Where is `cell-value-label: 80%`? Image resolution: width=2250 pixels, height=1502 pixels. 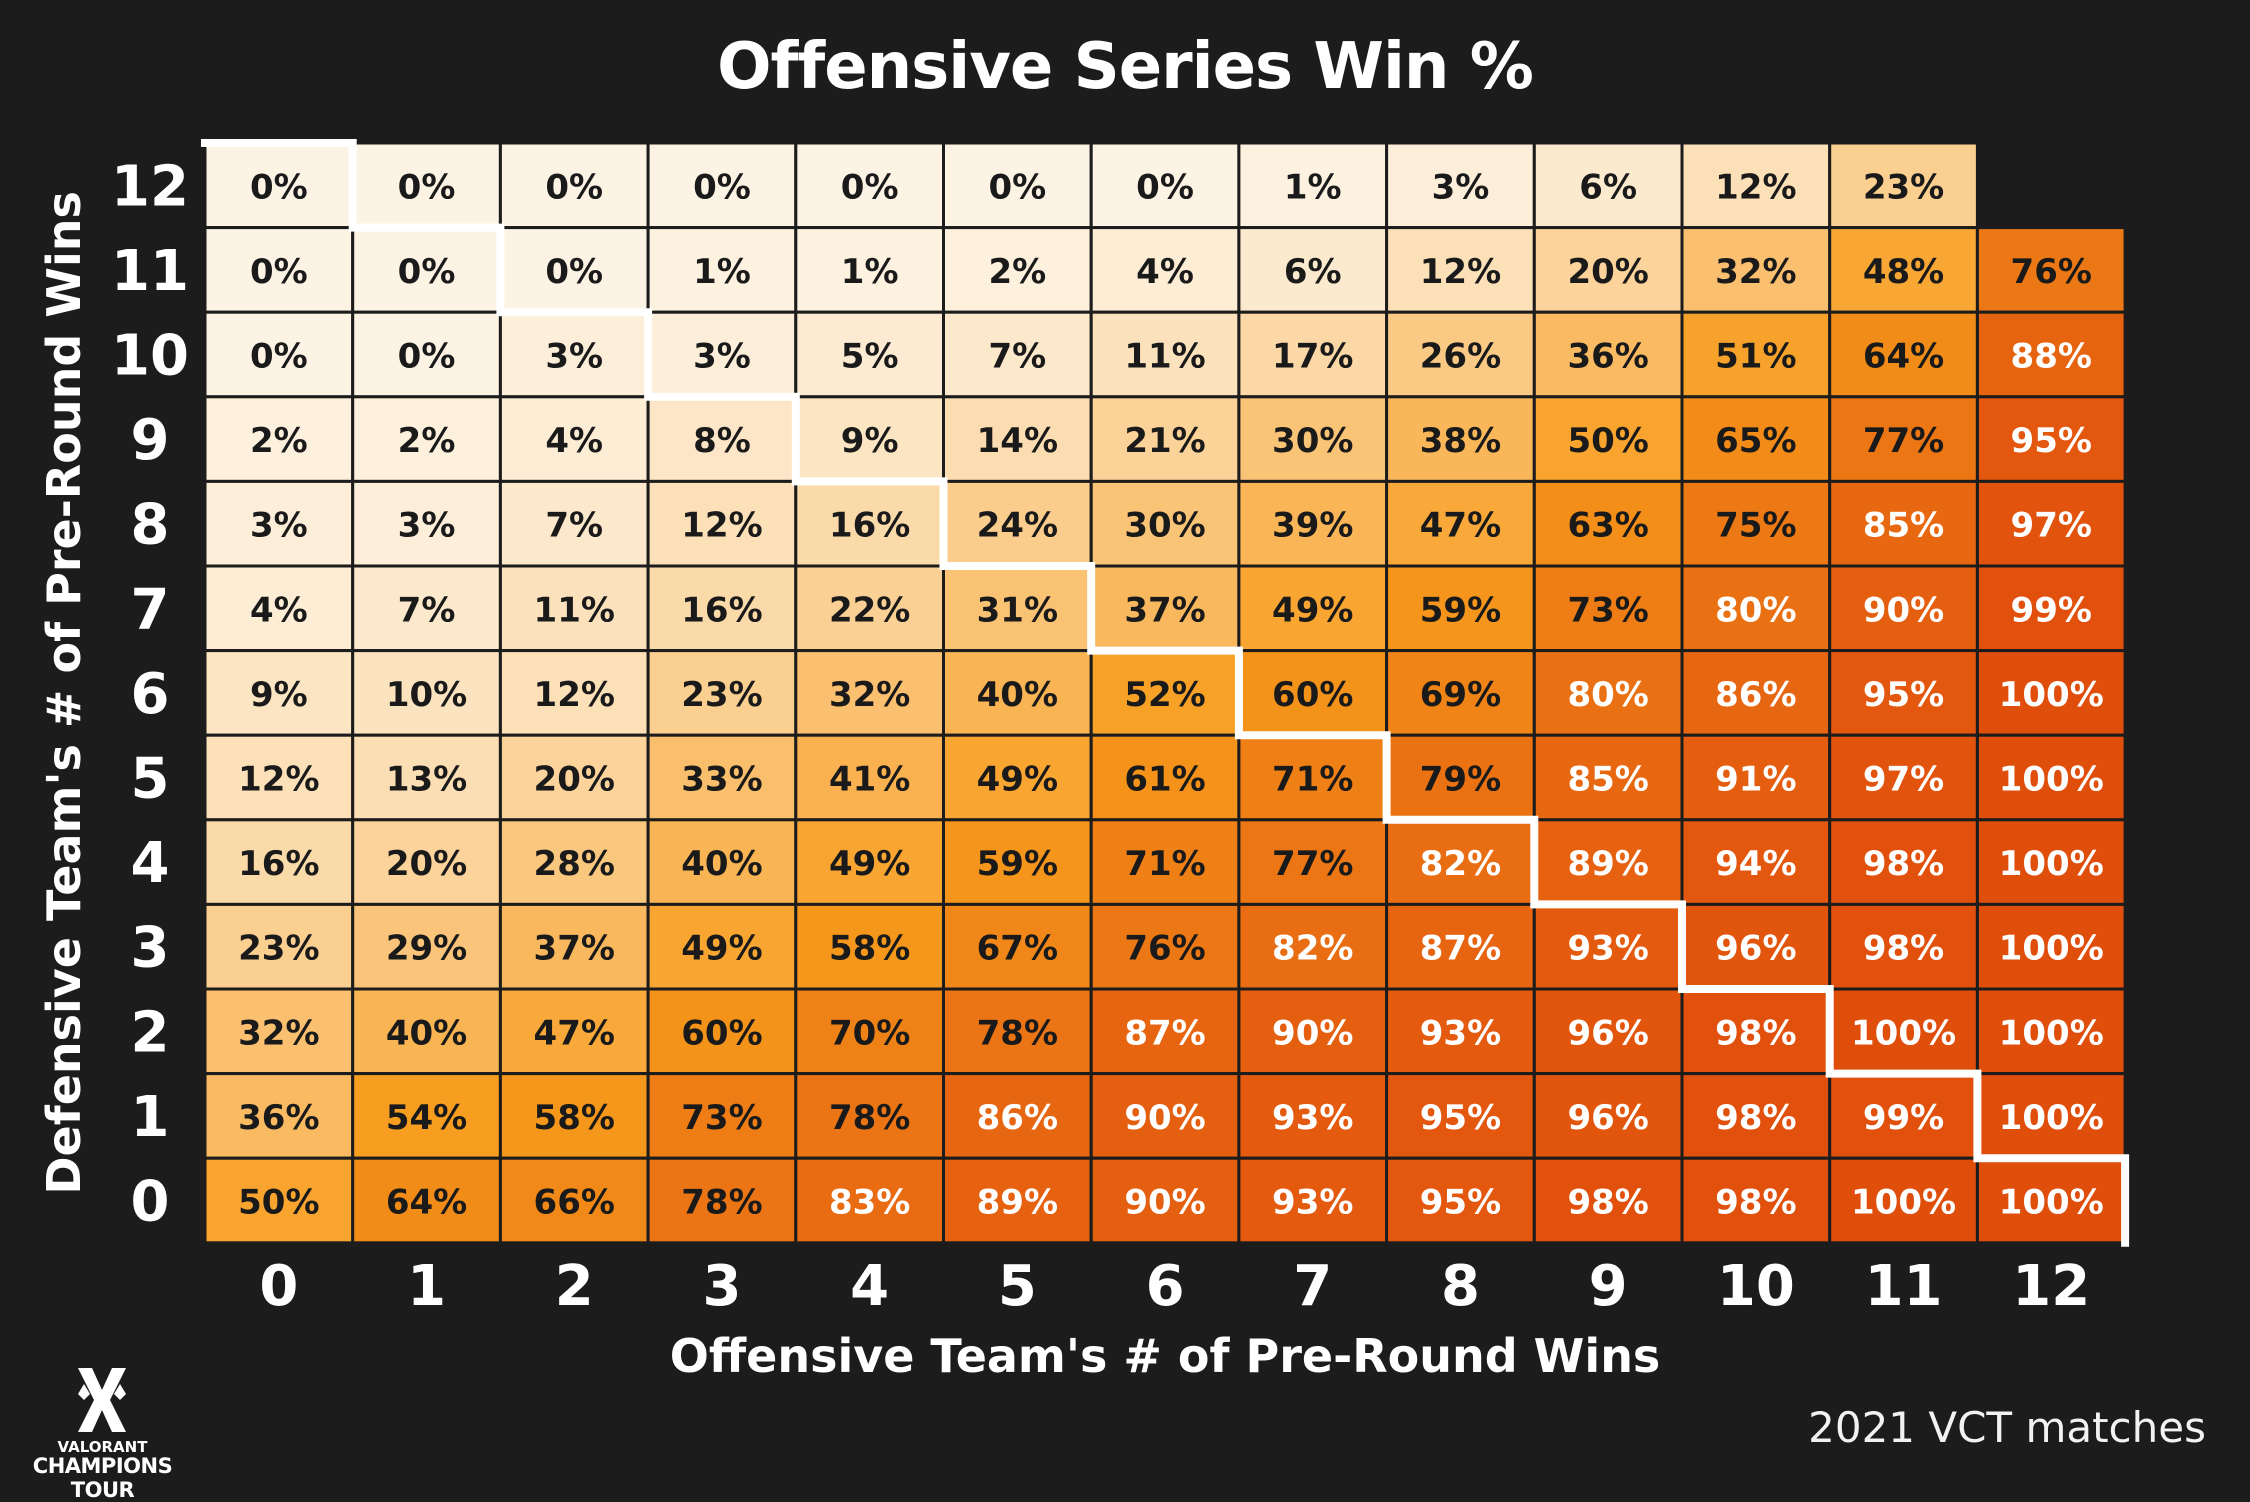 cell-value-label: 80% is located at coordinates (1755, 610).